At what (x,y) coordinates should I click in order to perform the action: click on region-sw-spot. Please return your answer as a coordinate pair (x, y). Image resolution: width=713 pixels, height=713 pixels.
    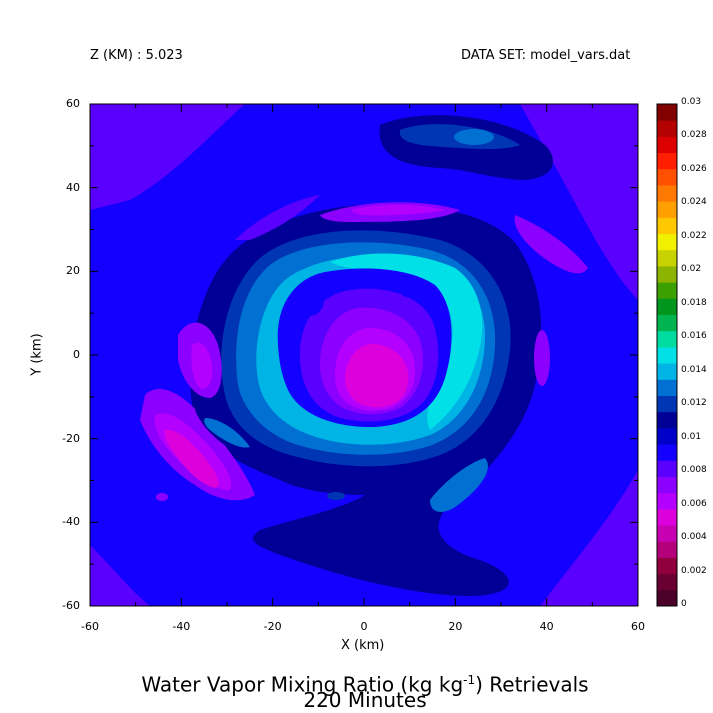
    Looking at the image, I should click on (162, 497).